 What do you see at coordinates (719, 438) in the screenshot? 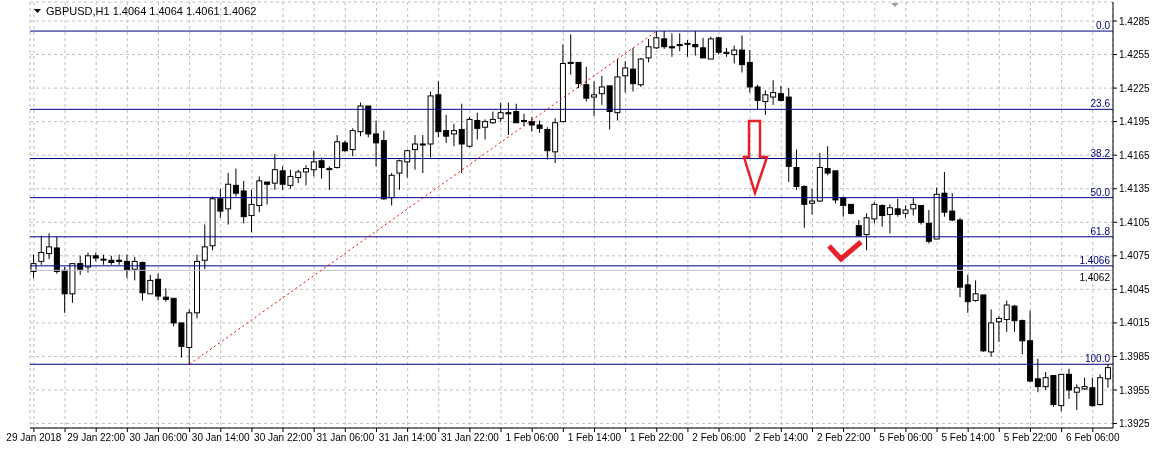
I see `x-tick-label: 2 Feb 06:00` at bounding box center [719, 438].